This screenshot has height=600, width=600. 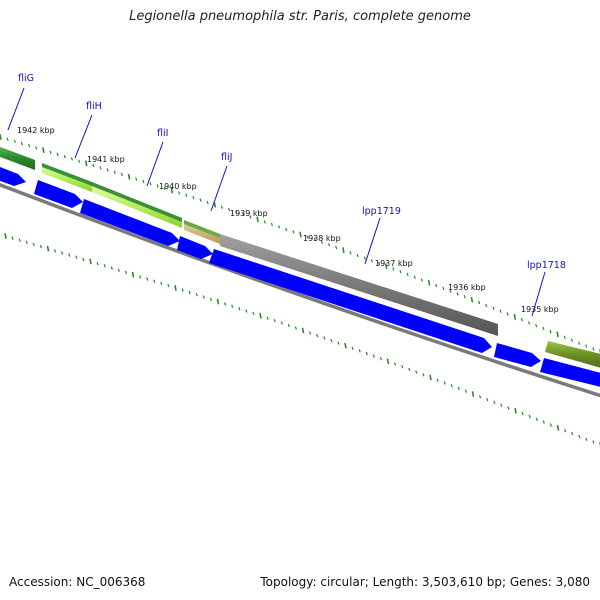 I want to click on scale-label: 1938 kbp, so click(x=322, y=238).